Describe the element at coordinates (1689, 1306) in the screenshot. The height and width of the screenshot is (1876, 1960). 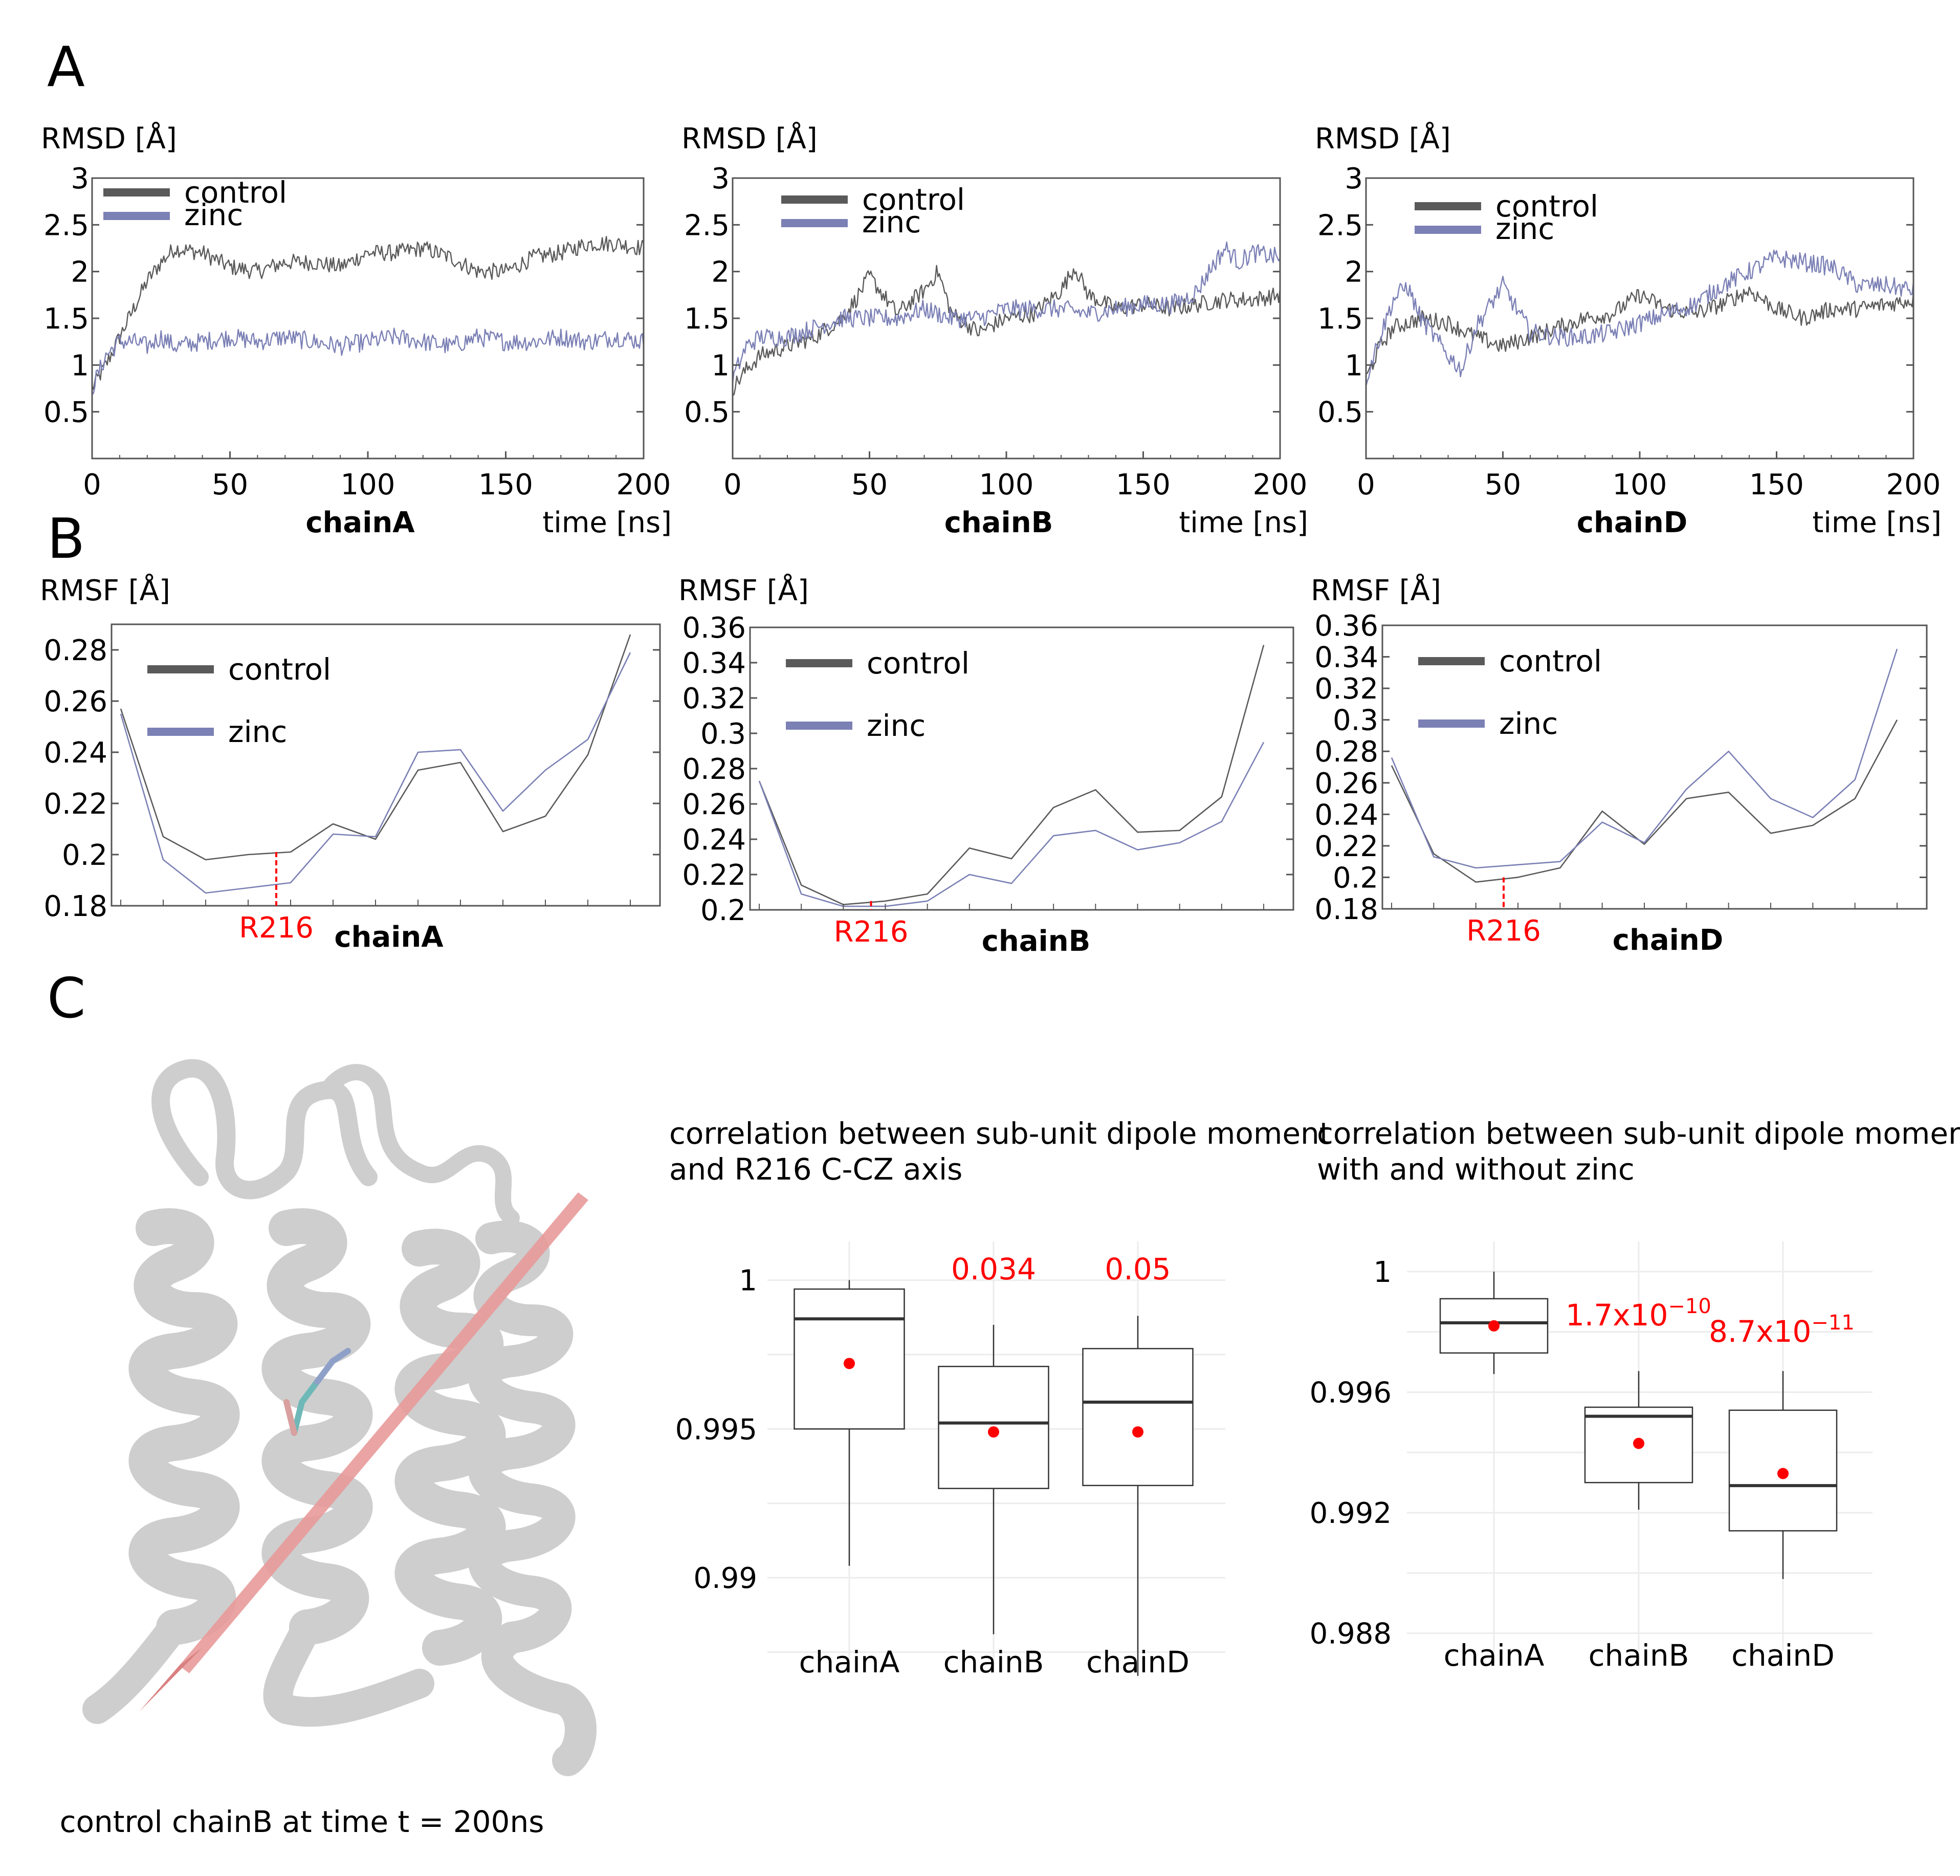
I see `p-value-exponent: −10` at that location.